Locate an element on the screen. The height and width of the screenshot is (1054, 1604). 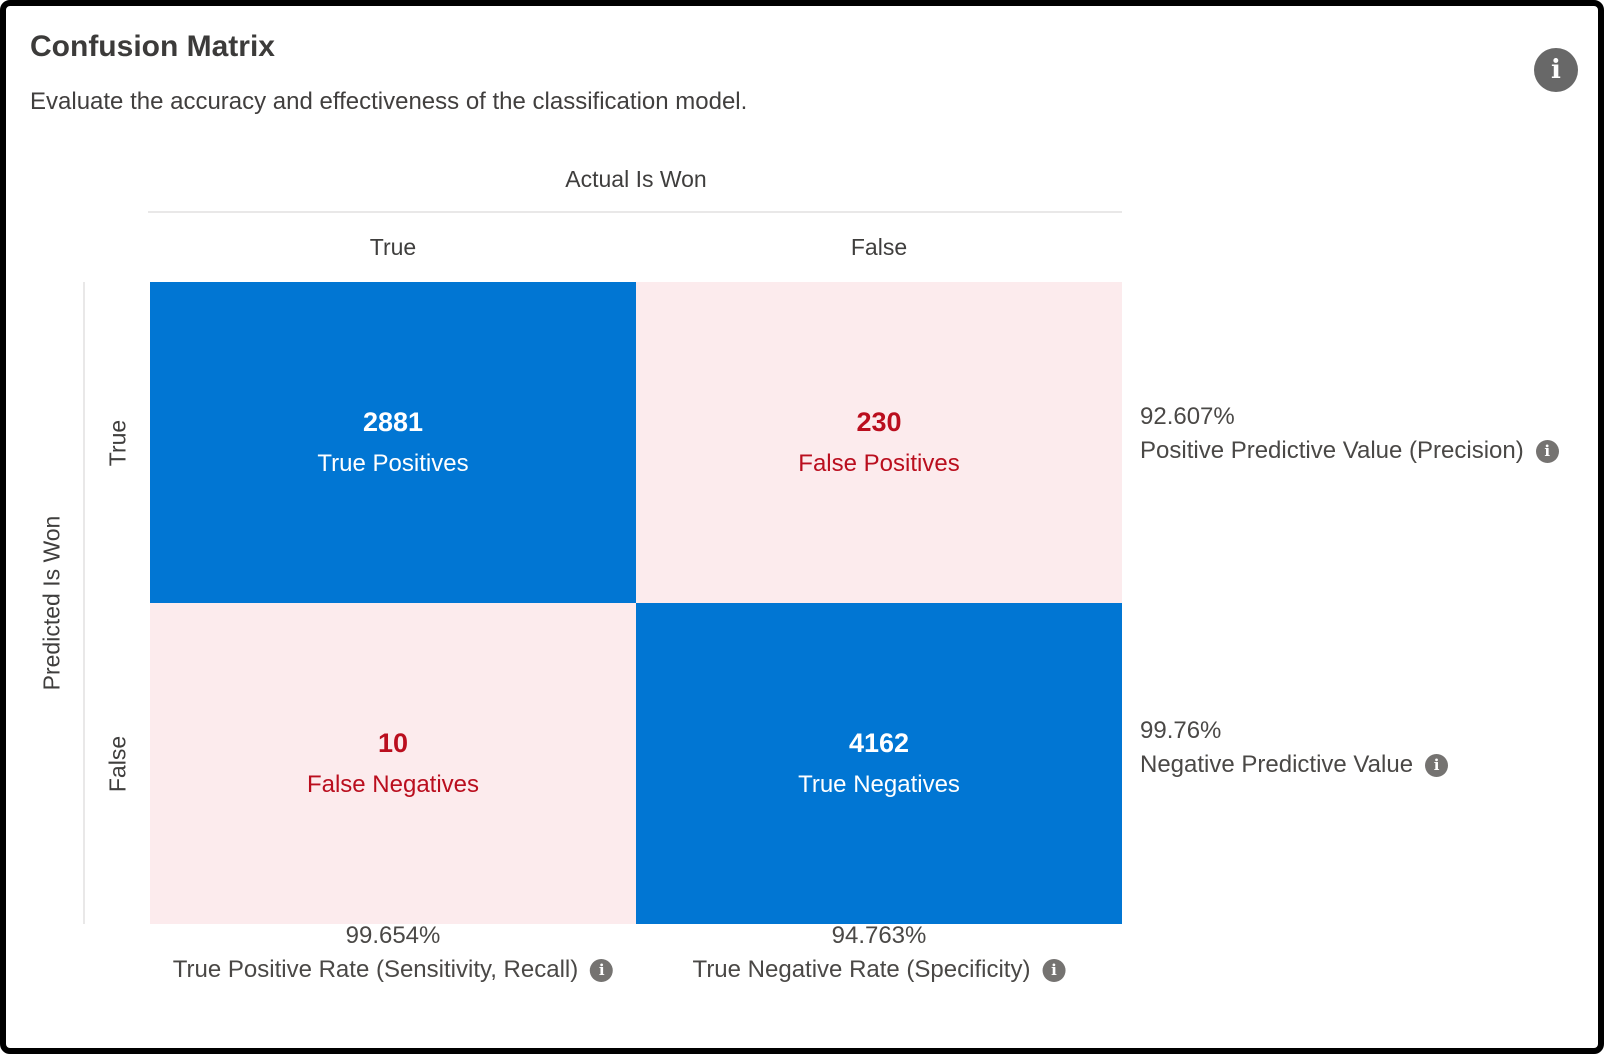
recall-info-icon: i is located at coordinates (602, 970).